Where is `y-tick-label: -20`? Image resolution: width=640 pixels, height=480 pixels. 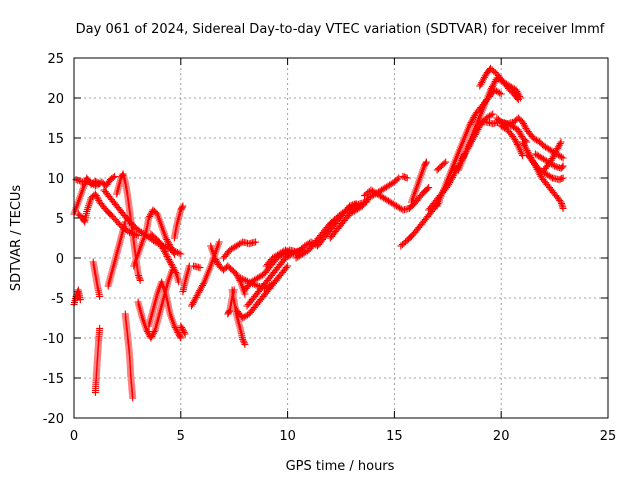
y-tick-label: -20 is located at coordinates (53, 419).